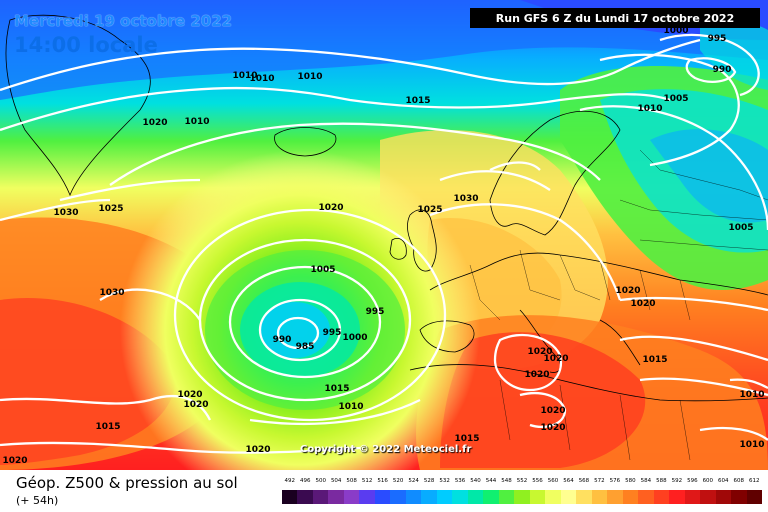 This screenshot has height=512, width=768. I want to click on scale-value-label: 552, so click(522, 481).